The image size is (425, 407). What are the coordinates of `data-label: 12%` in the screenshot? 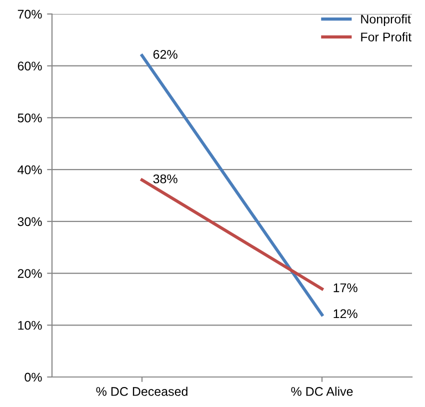 It's located at (346, 313).